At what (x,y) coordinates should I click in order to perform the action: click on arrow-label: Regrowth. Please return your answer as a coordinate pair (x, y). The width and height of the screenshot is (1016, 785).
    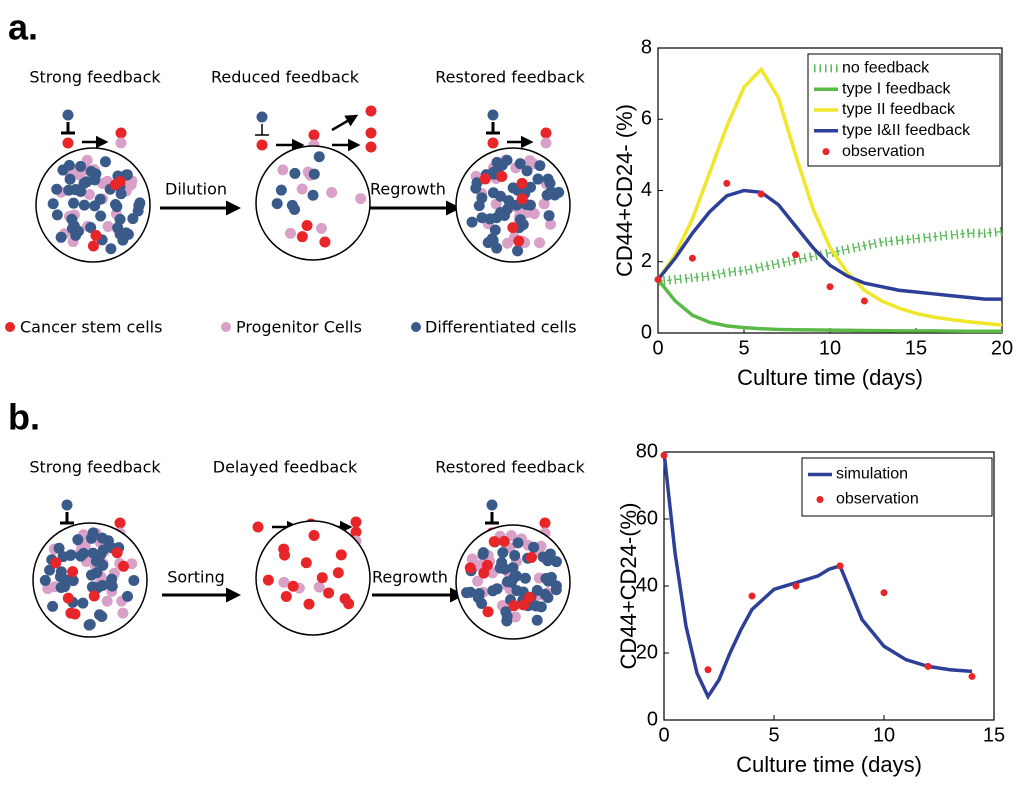
    Looking at the image, I should click on (410, 577).